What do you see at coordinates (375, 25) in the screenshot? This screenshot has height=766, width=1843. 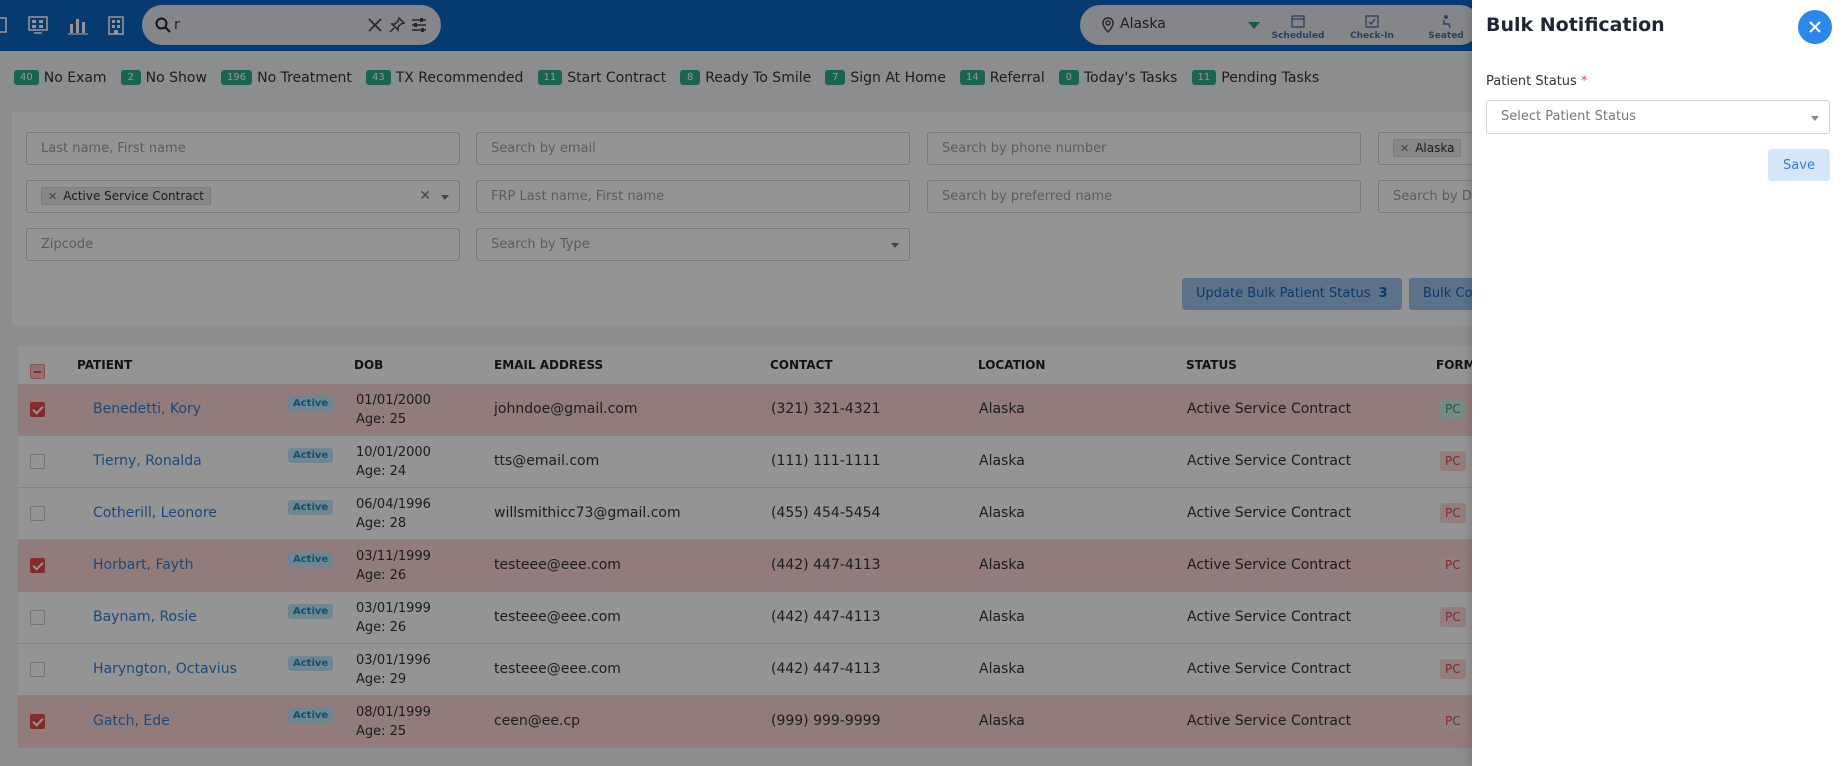 I see `clear-icon` at bounding box center [375, 25].